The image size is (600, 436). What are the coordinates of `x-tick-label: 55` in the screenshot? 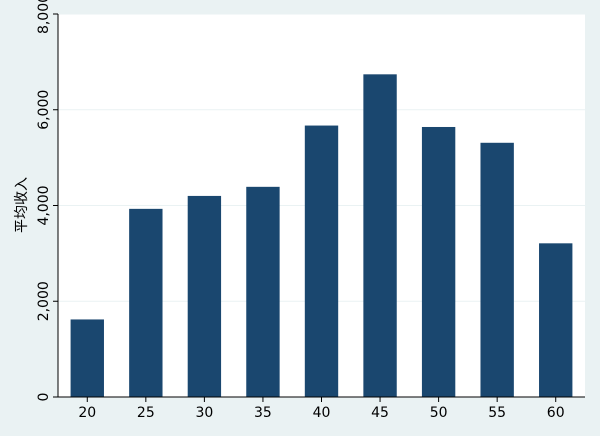 It's located at (497, 413).